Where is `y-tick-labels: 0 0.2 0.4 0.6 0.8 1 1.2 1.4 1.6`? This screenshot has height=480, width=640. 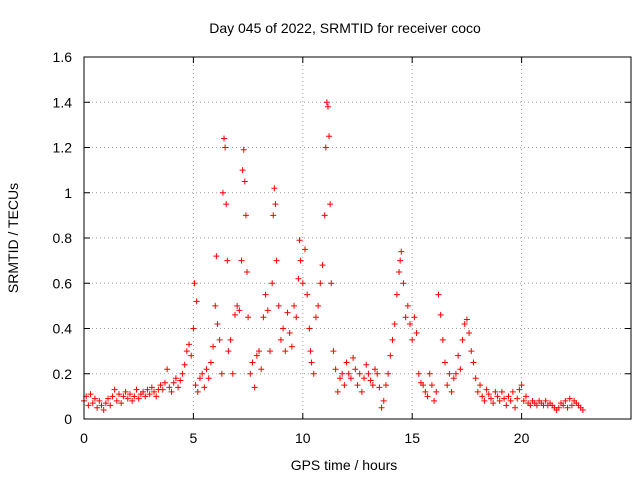 y-tick-labels: 0 0.2 0.4 0.6 0.8 1 1.2 1.4 1.6 is located at coordinates (63, 238).